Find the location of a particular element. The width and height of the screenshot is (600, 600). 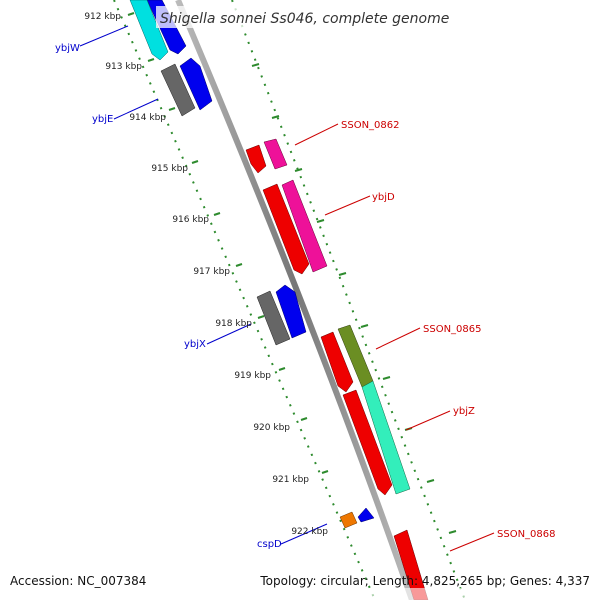

bottom-fade is located at coordinates (300, 594).